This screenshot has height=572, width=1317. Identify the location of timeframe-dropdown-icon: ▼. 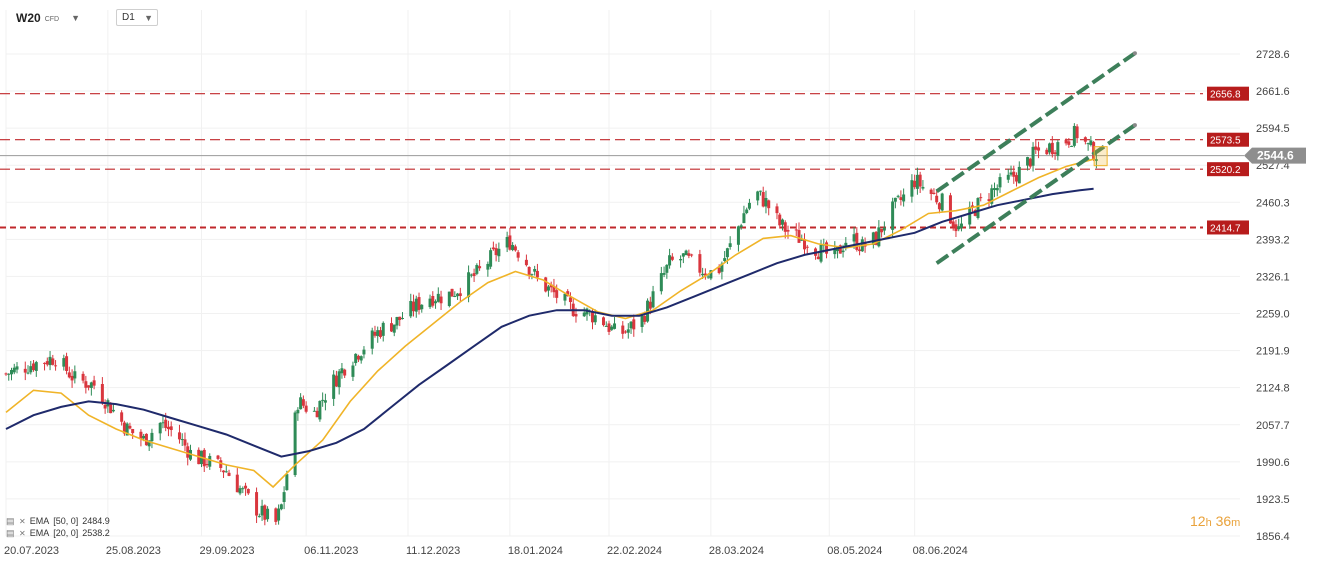
(148, 18).